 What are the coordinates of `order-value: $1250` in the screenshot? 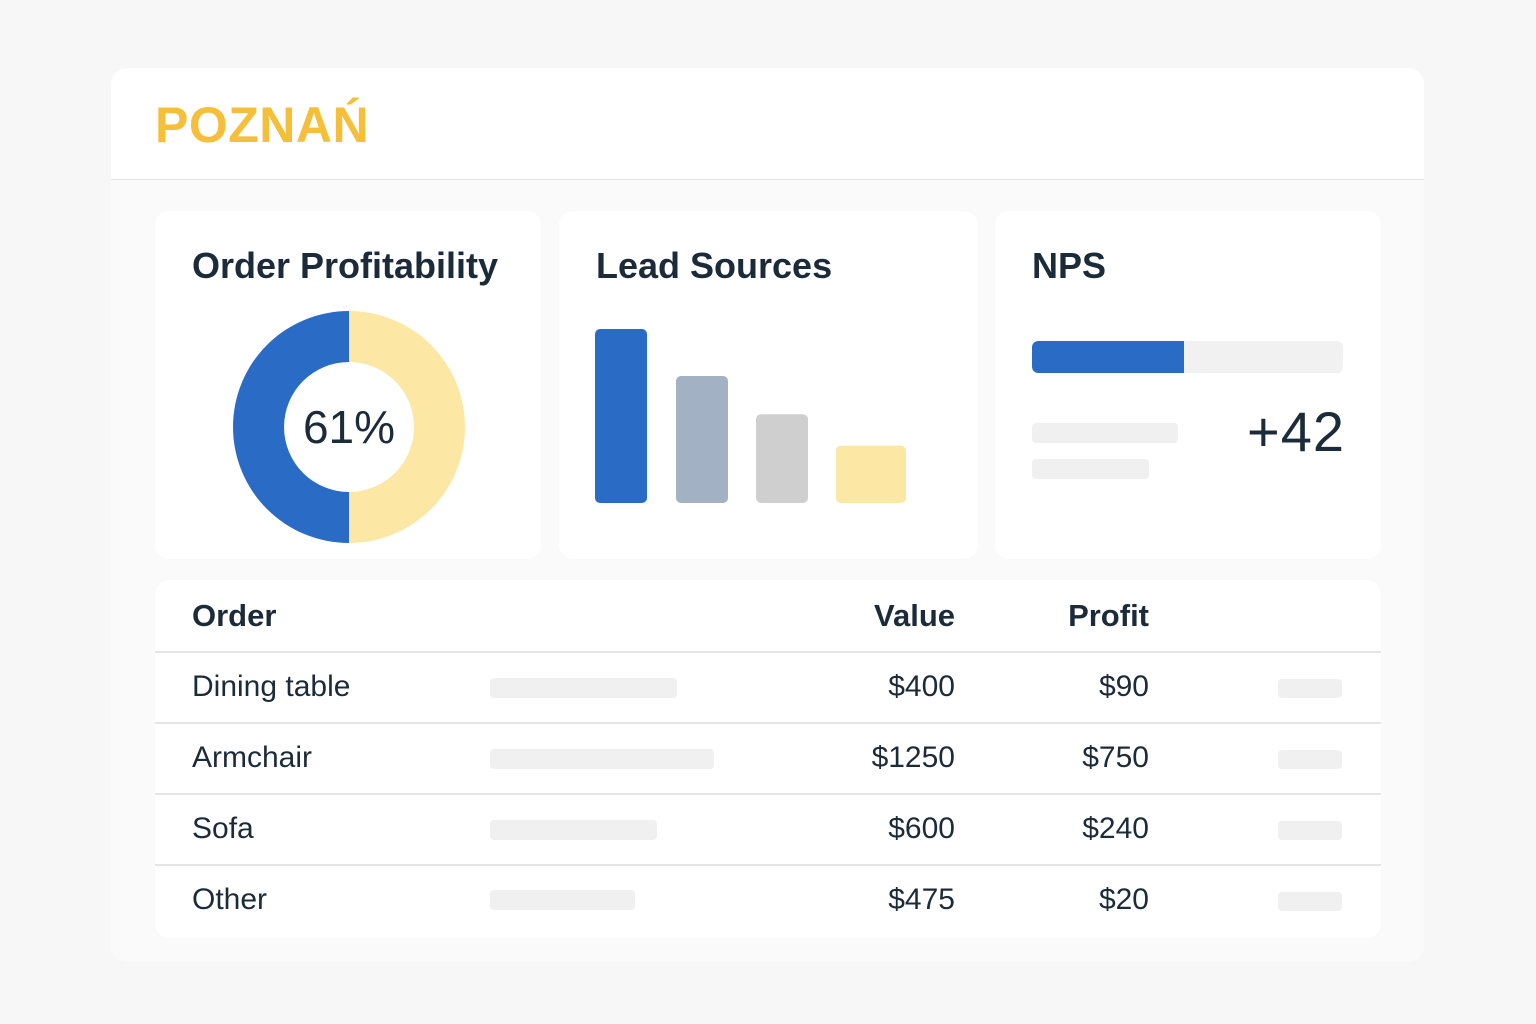 It's located at (913, 757).